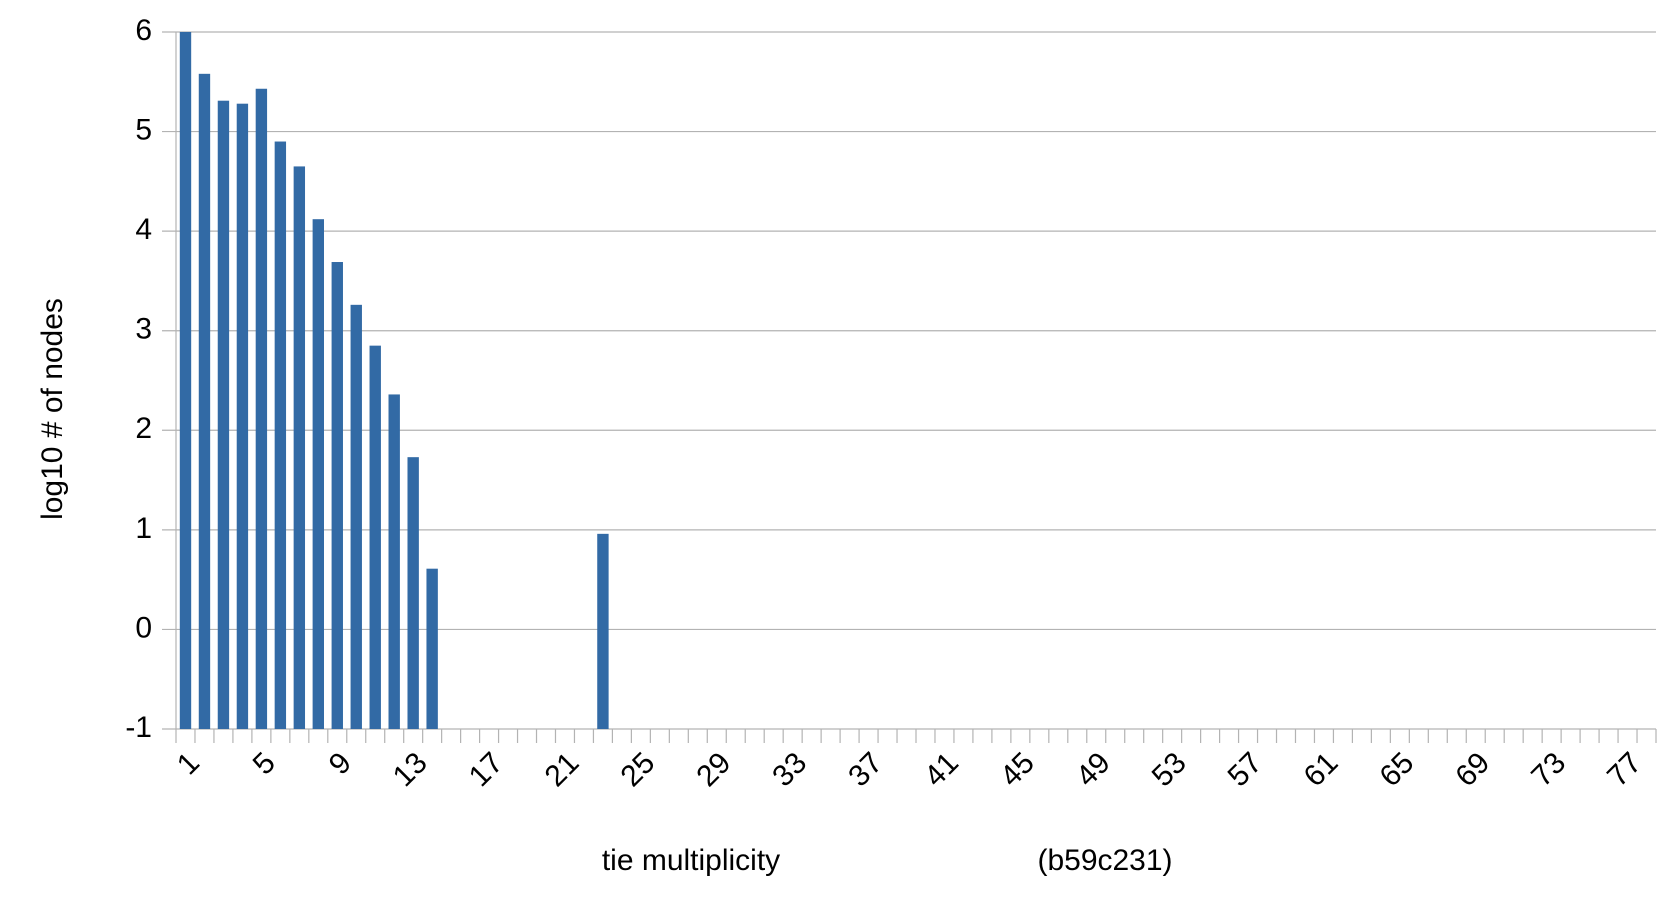  I want to click on x-tick-label: 9, so click(340, 763).